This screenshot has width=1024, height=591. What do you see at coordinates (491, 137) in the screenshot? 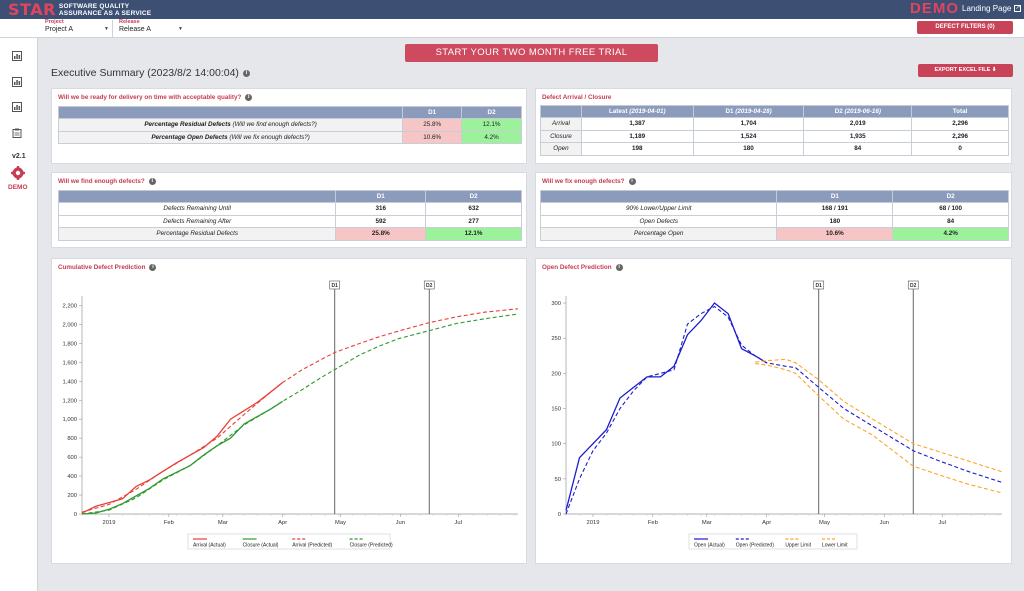
I see `table-cell: 4.2%` at bounding box center [491, 137].